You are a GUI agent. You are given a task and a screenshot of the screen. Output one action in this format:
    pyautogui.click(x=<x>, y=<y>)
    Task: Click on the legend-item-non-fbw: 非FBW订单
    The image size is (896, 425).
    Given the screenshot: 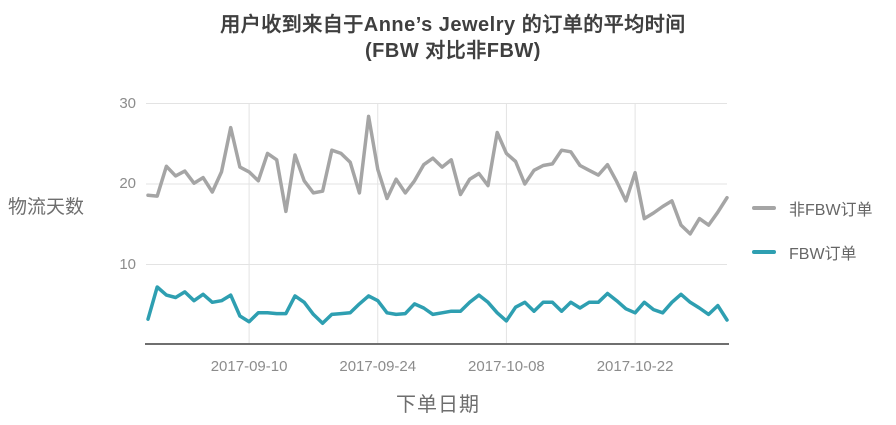 What is the action you would take?
    pyautogui.click(x=812, y=208)
    